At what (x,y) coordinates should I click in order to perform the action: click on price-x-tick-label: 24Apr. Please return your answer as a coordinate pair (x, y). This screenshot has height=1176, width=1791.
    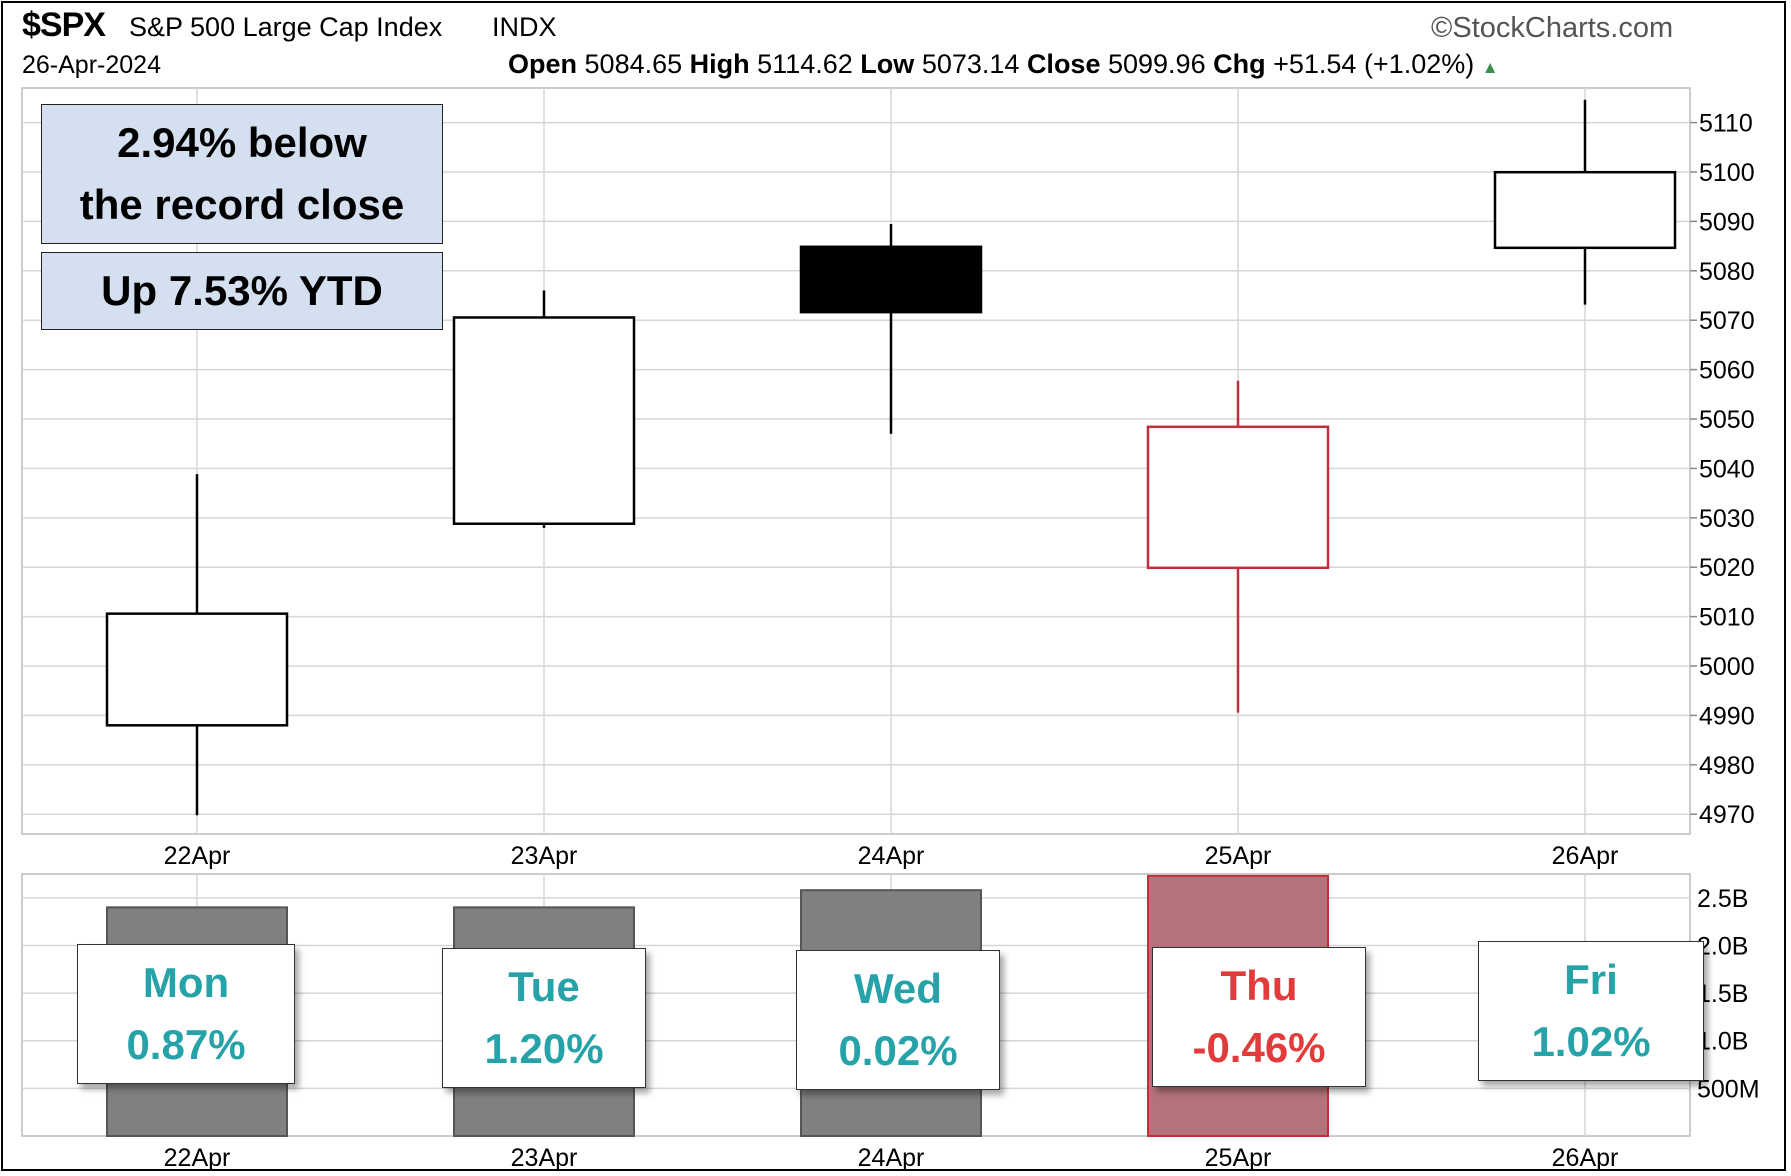
    Looking at the image, I should click on (891, 856).